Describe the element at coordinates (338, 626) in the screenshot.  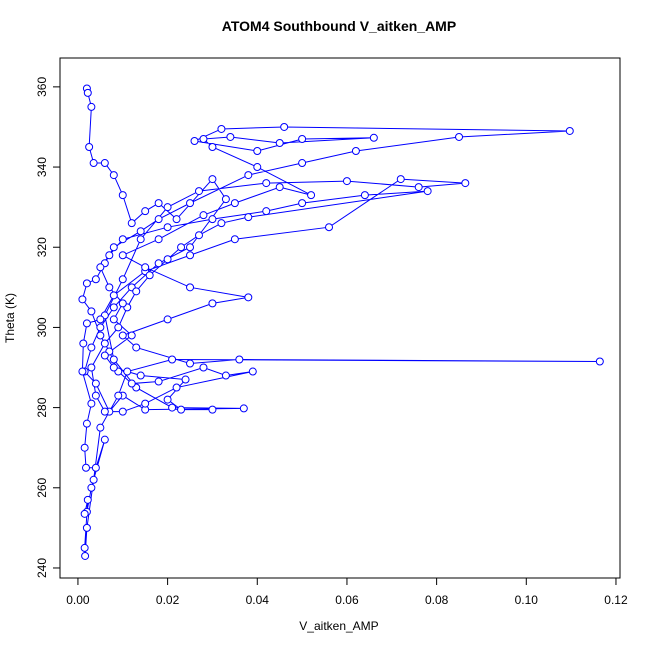
I see `x-axis-label: V_aitken_AMP` at that location.